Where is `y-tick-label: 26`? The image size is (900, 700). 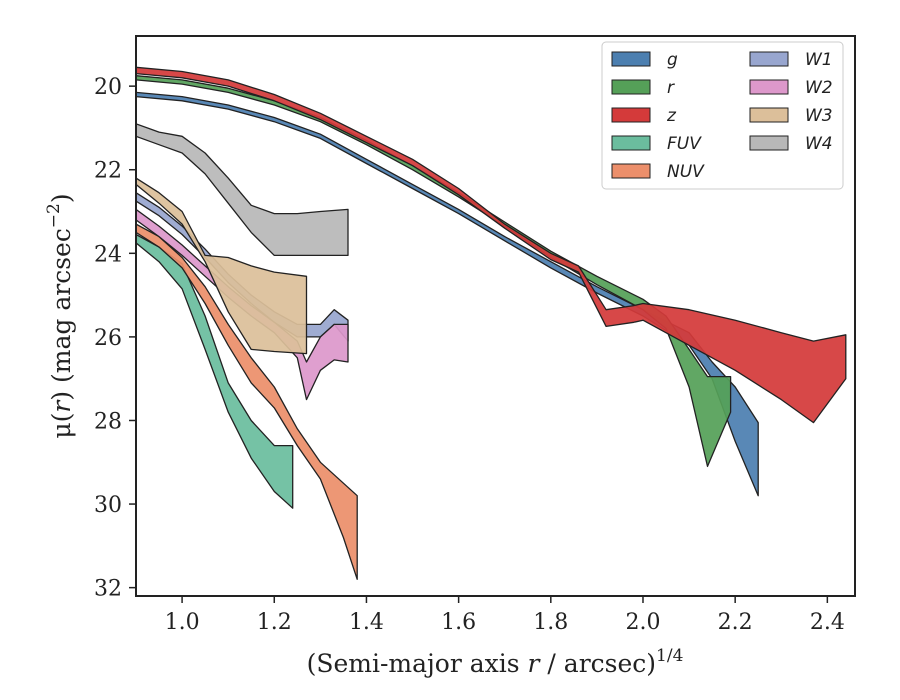
y-tick-label: 26 is located at coordinates (108, 338).